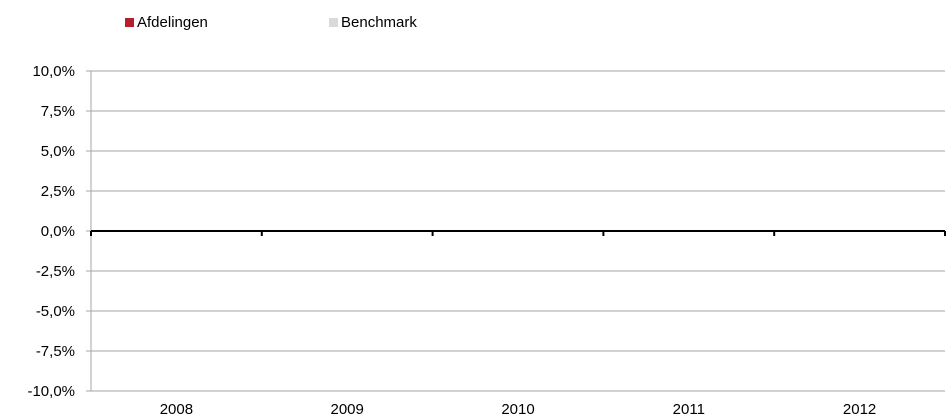 This screenshot has width=947, height=420. I want to click on y-tick-label: -7,5%, so click(55, 351).